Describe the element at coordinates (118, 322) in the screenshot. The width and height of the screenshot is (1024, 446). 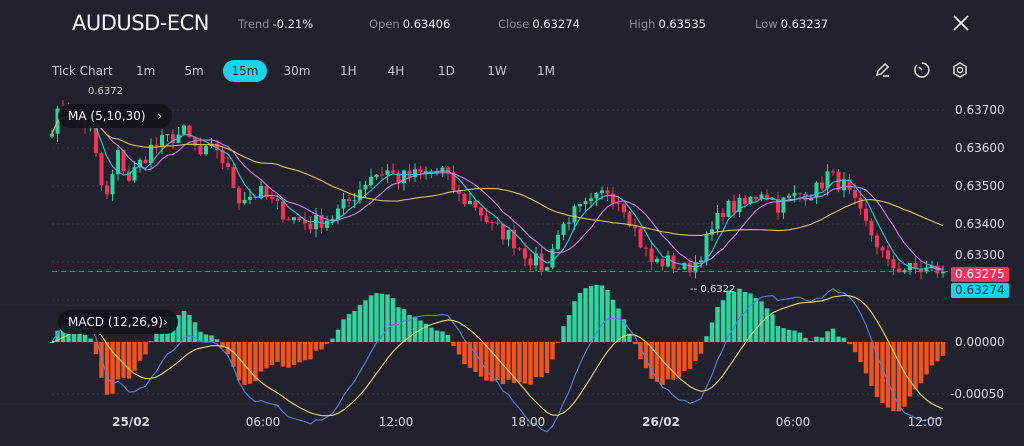
I see `macd-indicator-pill: MACD (12,26,9)›` at that location.